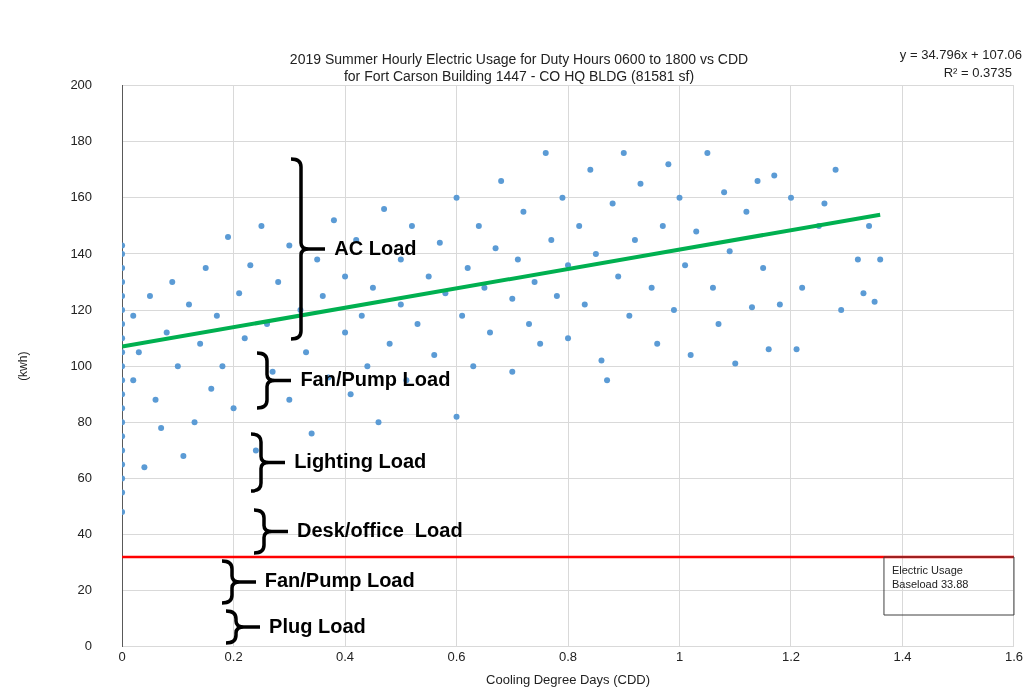 The image size is (1034, 700). What do you see at coordinates (81, 253) in the screenshot?
I see `y-tick-label: 140` at bounding box center [81, 253].